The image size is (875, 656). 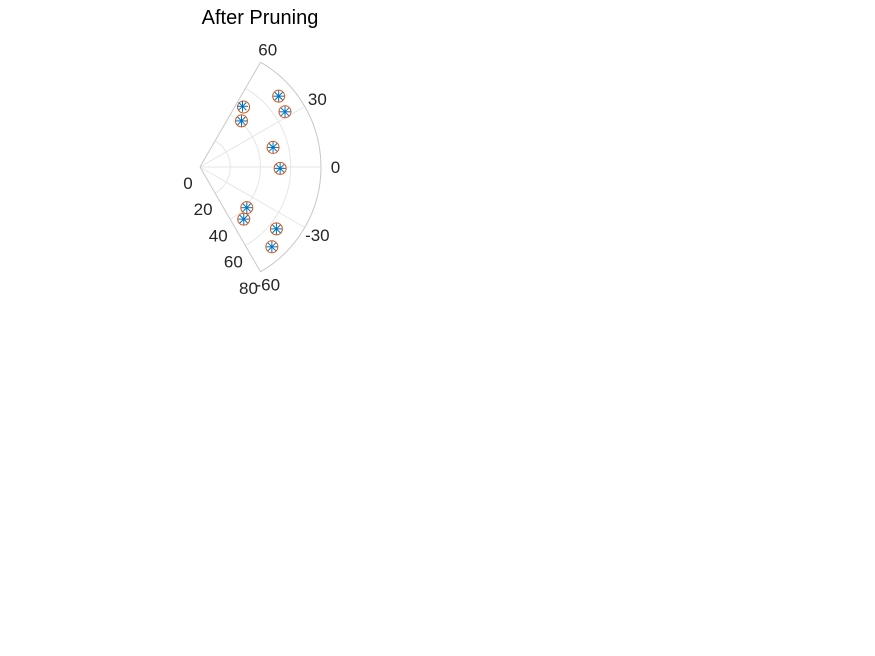 What do you see at coordinates (203, 209) in the screenshot?
I see `r-tick-label: 20` at bounding box center [203, 209].